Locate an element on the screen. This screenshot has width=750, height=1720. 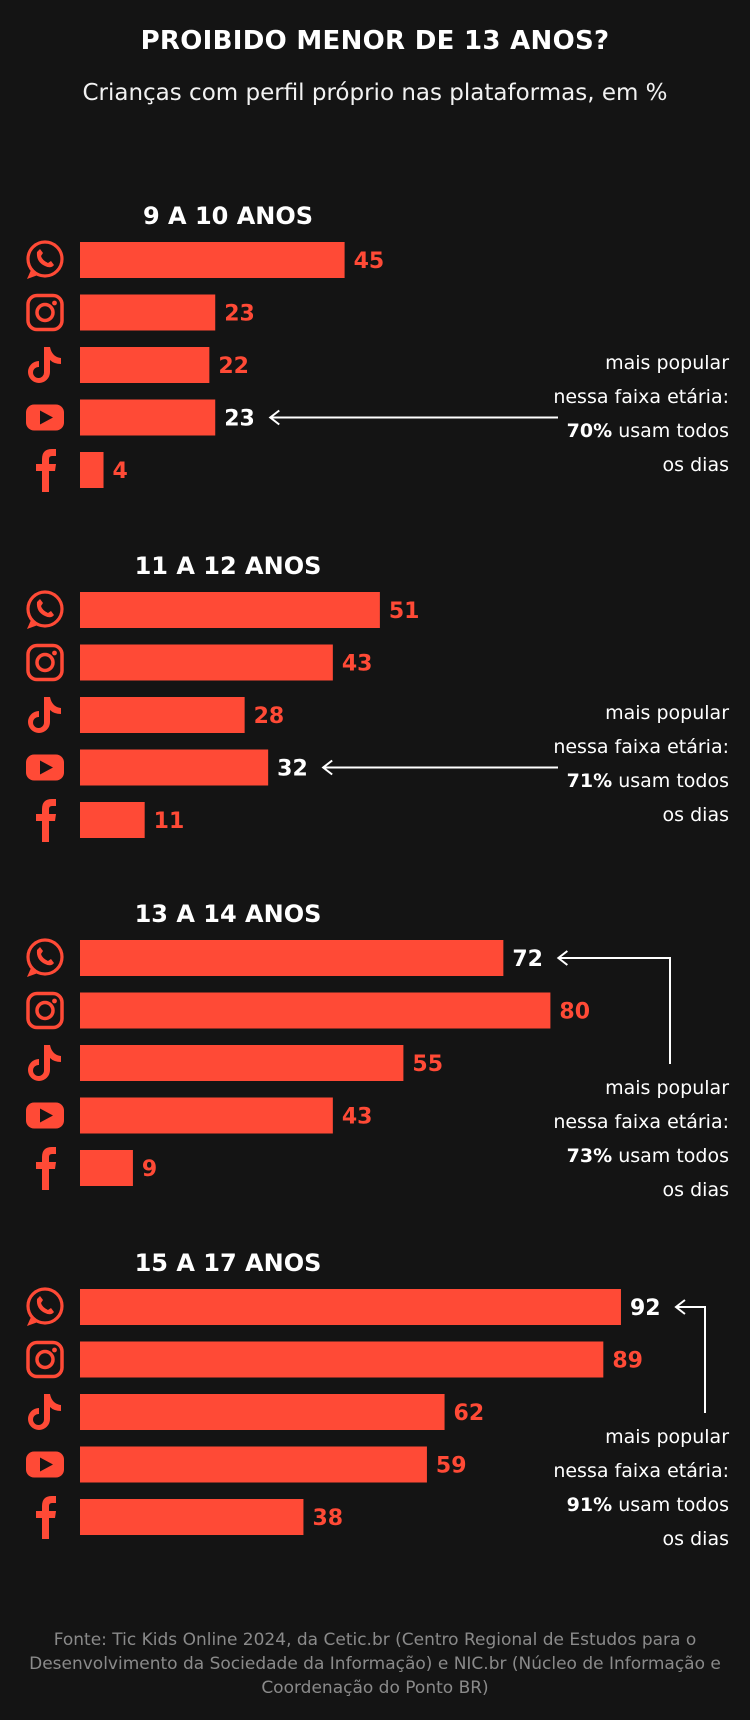
note-percent: 73% is located at coordinates (589, 1156).